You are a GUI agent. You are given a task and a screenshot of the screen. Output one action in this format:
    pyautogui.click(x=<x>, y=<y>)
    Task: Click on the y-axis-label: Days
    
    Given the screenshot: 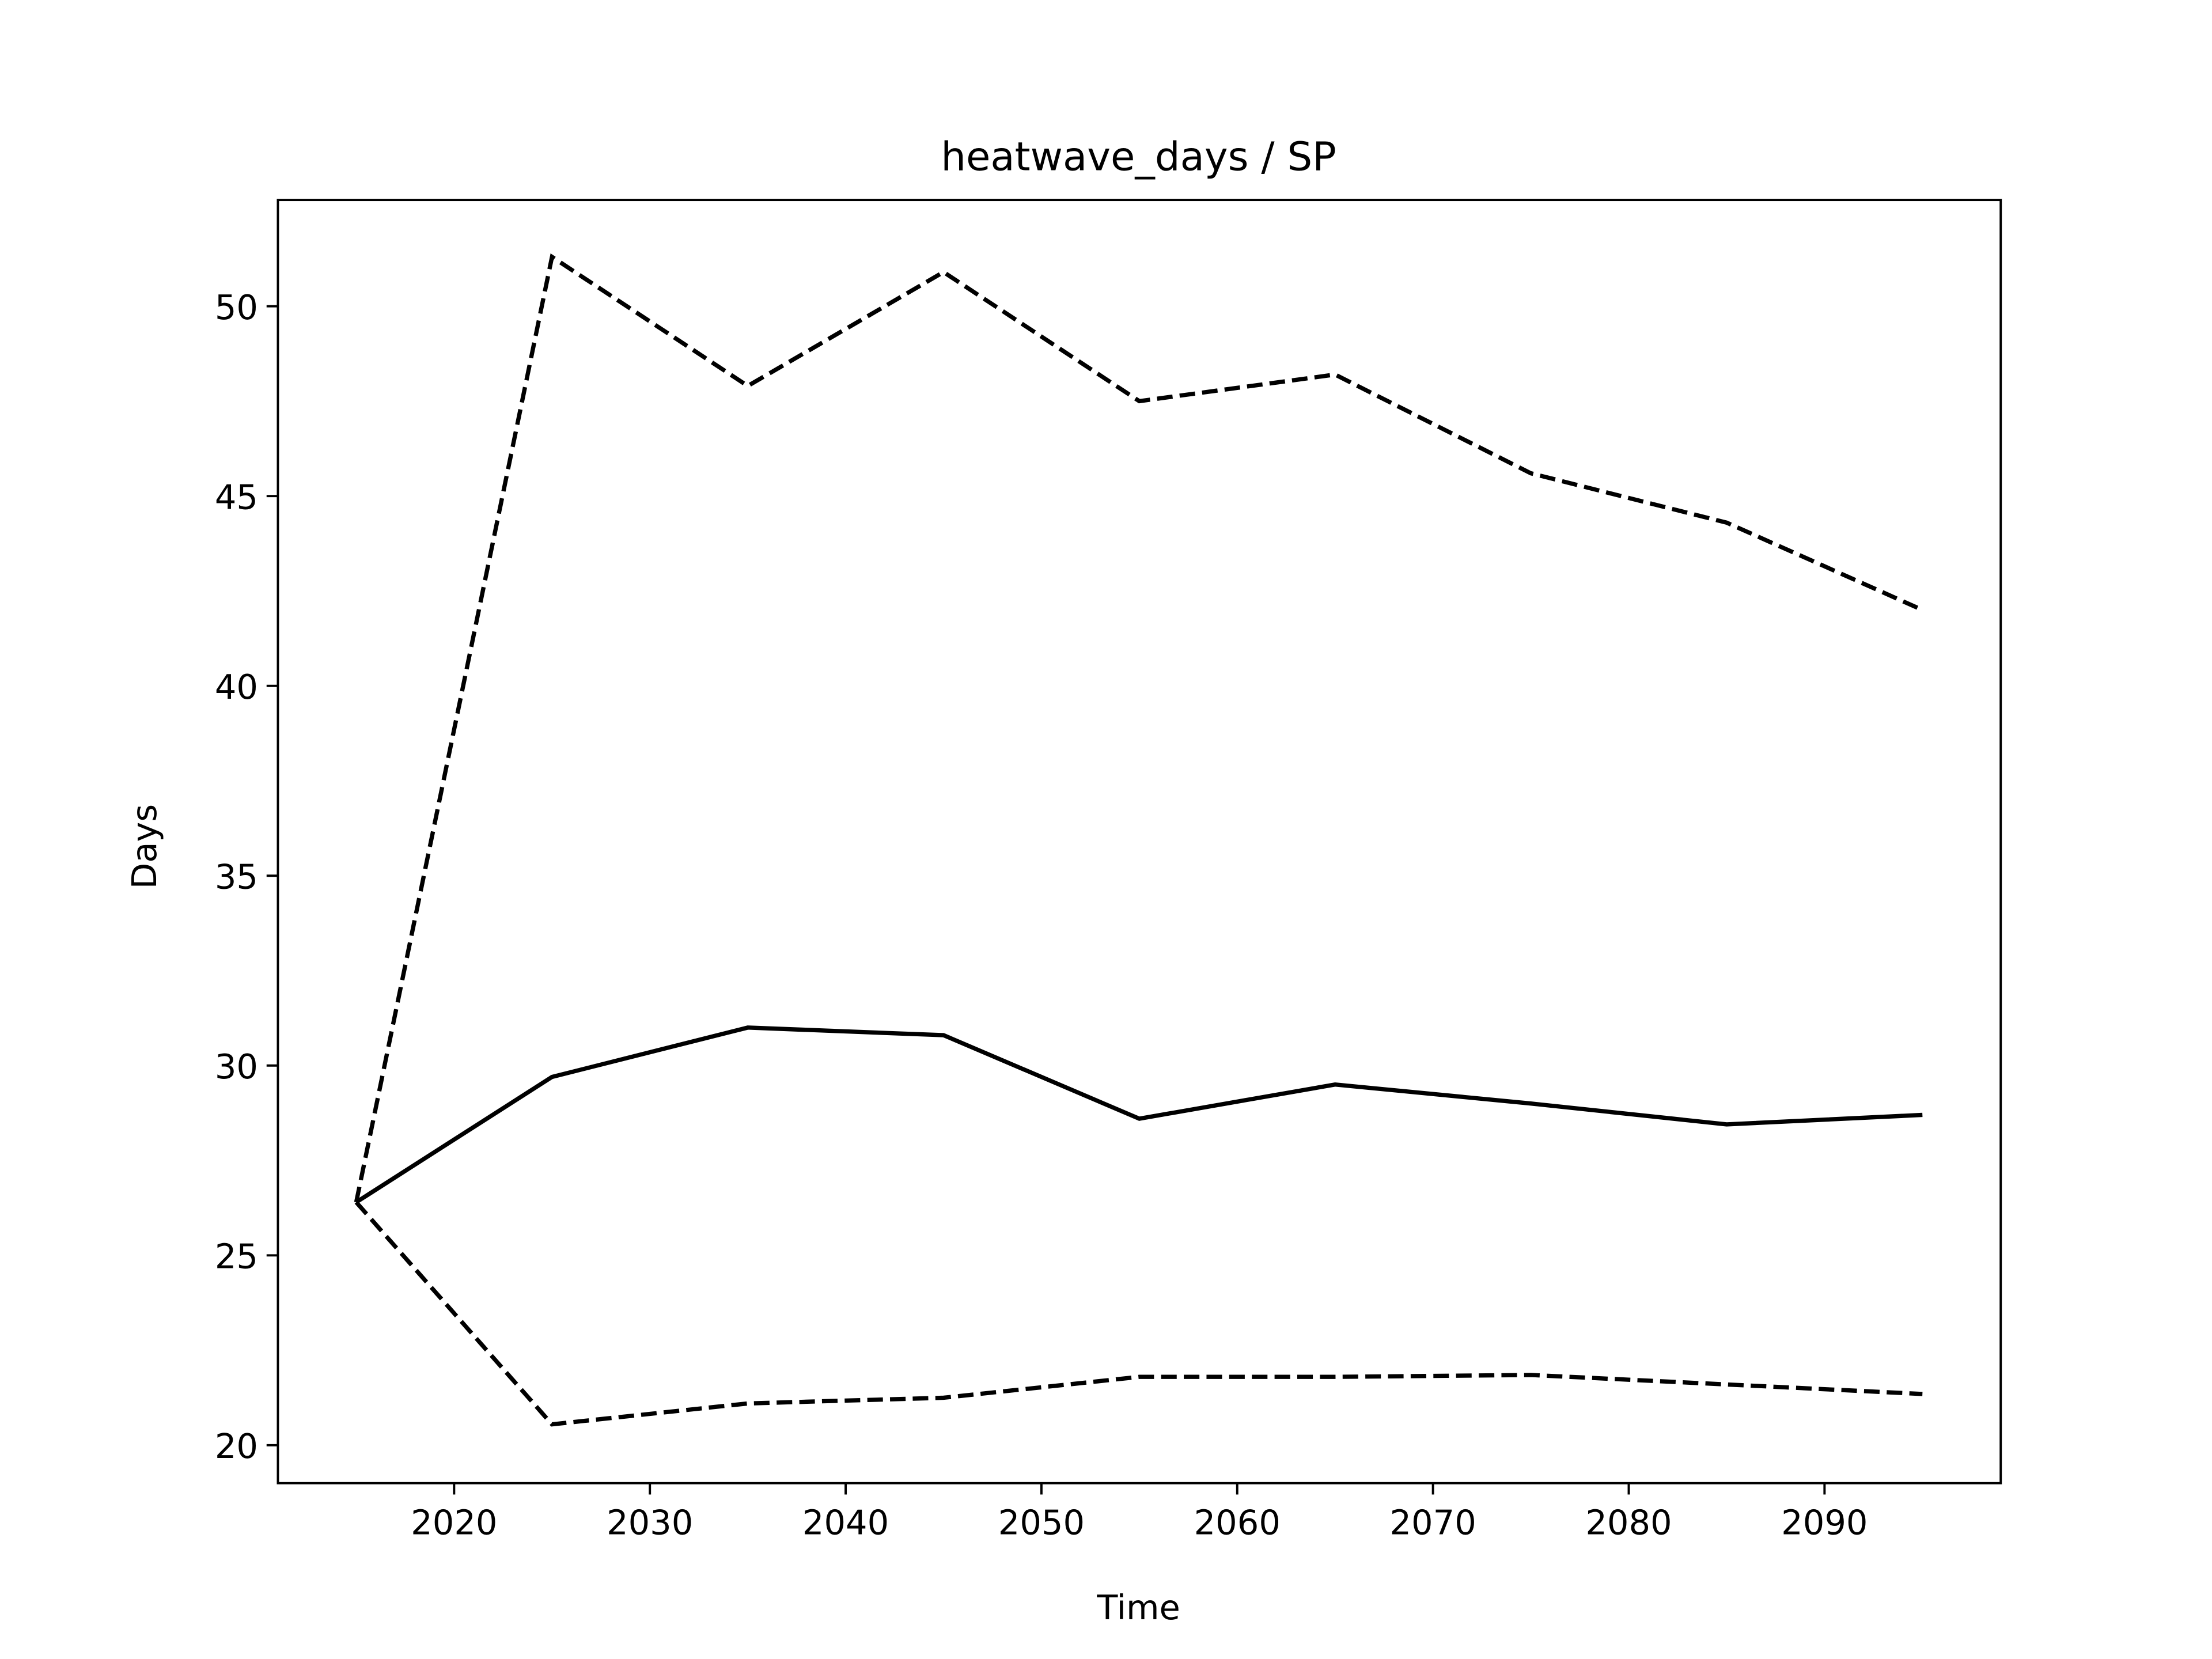 What is the action you would take?
    pyautogui.click(x=144, y=846)
    